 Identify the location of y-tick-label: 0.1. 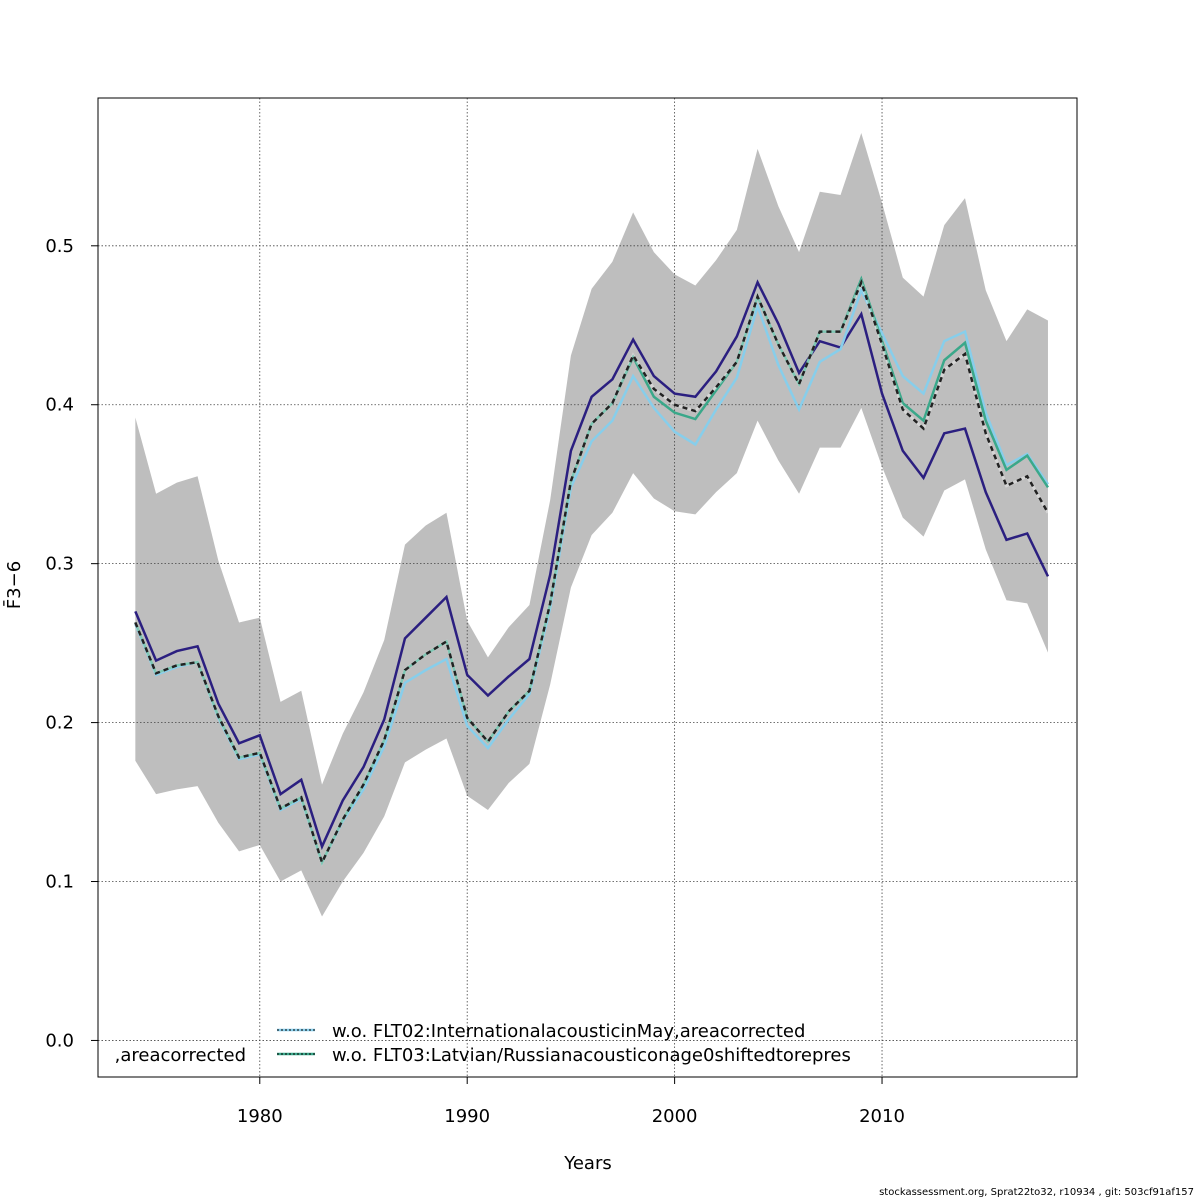
(59, 882).